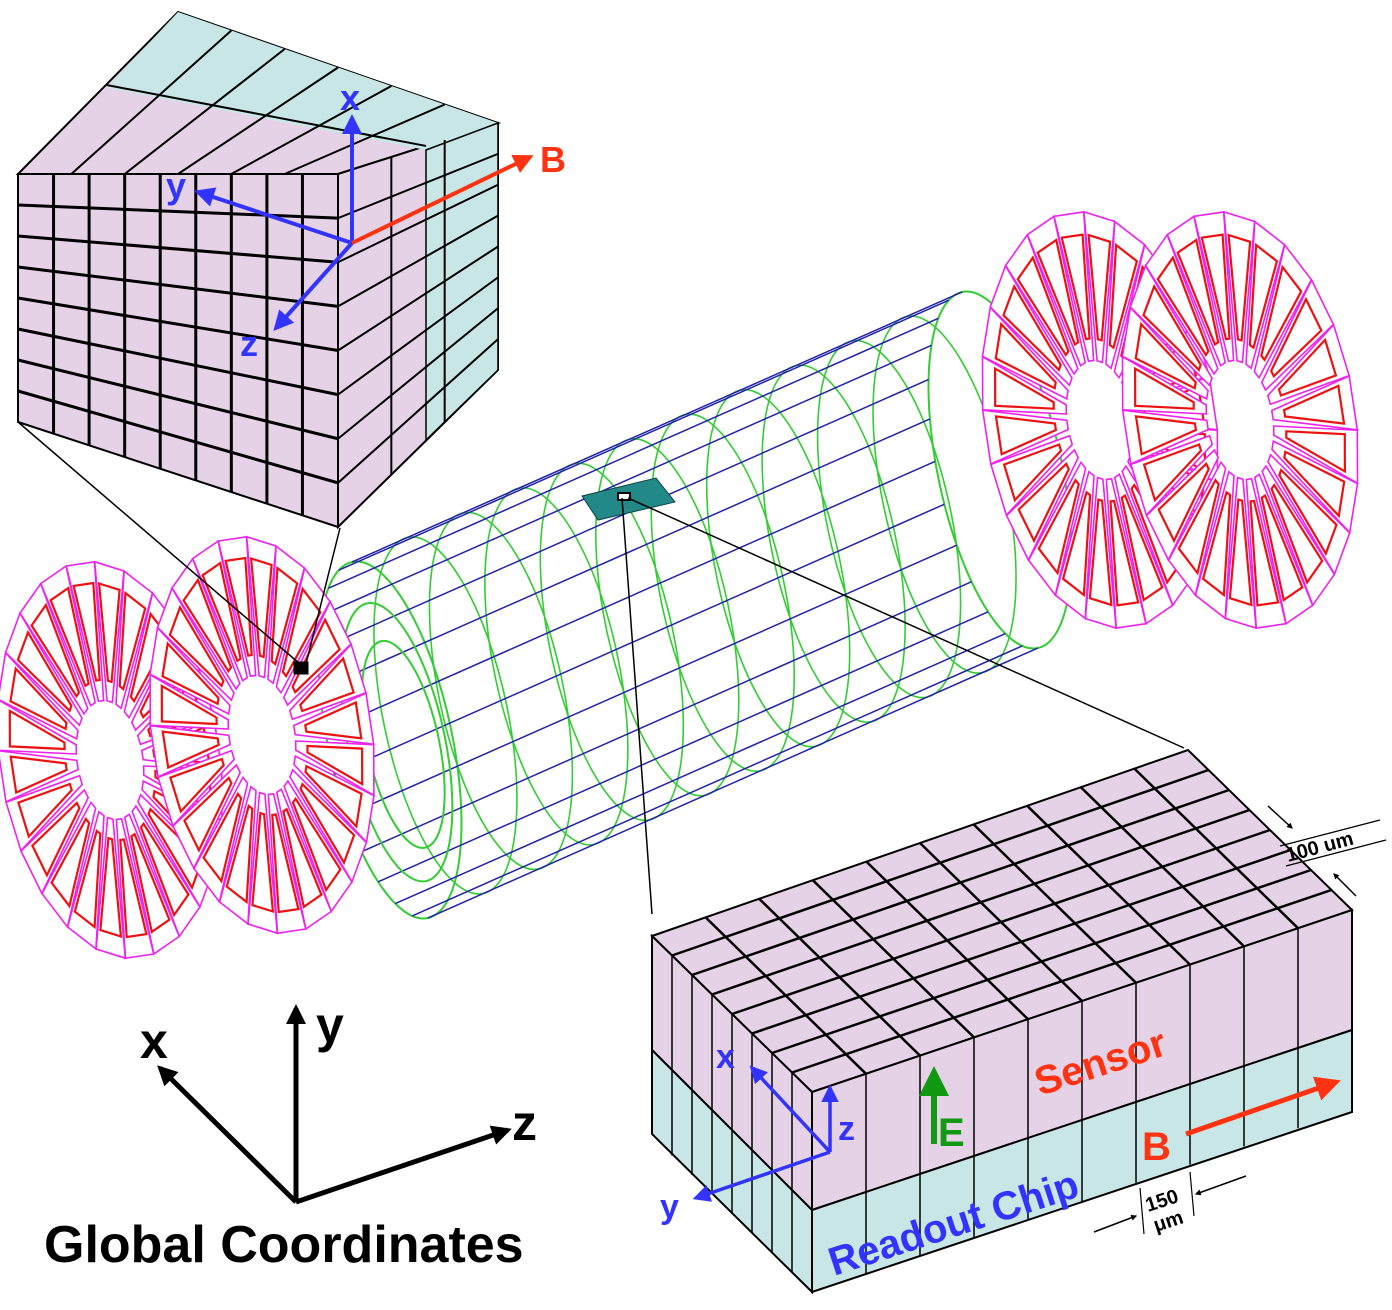 The width and height of the screenshot is (1392, 1310). Describe the element at coordinates (159, 543) in the screenshot. I see `zoom-line-top-left` at that location.